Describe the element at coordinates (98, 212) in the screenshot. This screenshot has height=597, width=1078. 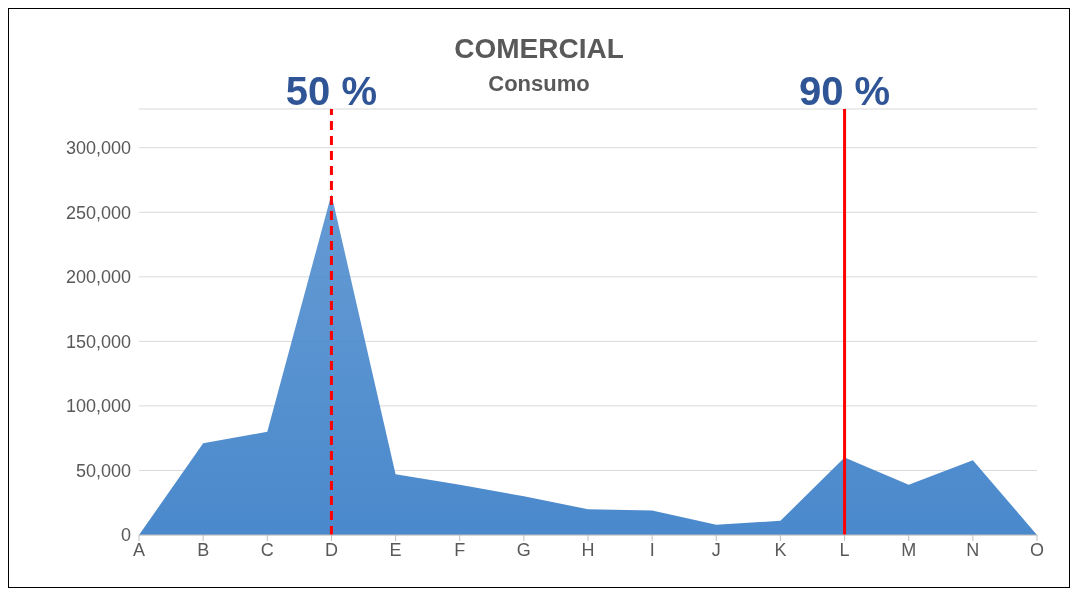
I see `y-tick-label: 250,000` at that location.